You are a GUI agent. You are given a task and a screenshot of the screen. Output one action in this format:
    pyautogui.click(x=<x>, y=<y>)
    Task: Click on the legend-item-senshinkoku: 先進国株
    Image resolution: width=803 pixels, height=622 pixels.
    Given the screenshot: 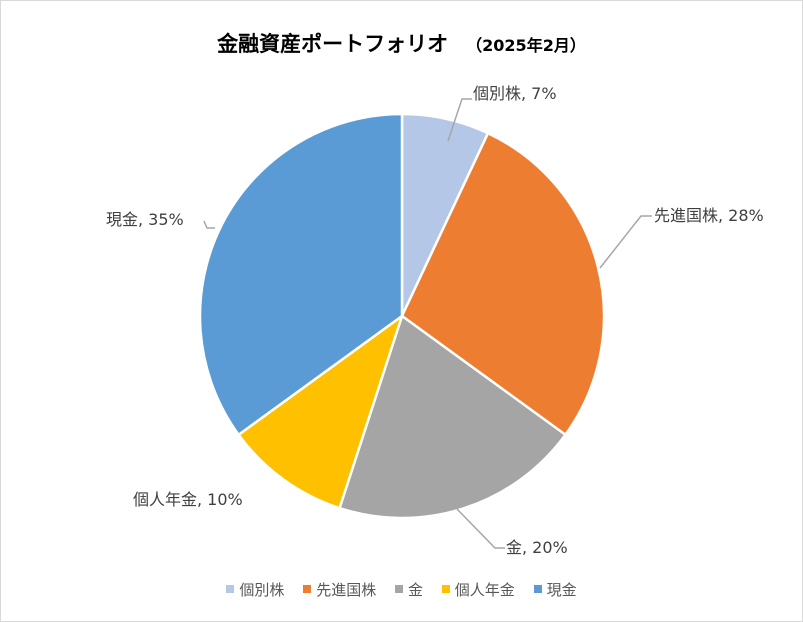 What is the action you would take?
    pyautogui.click(x=339, y=589)
    